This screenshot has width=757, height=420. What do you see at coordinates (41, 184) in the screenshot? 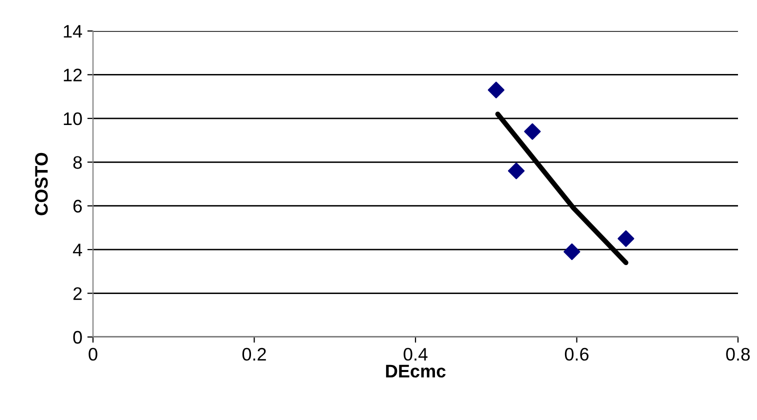
I see `y-axis-title: COSTO` at bounding box center [41, 184].